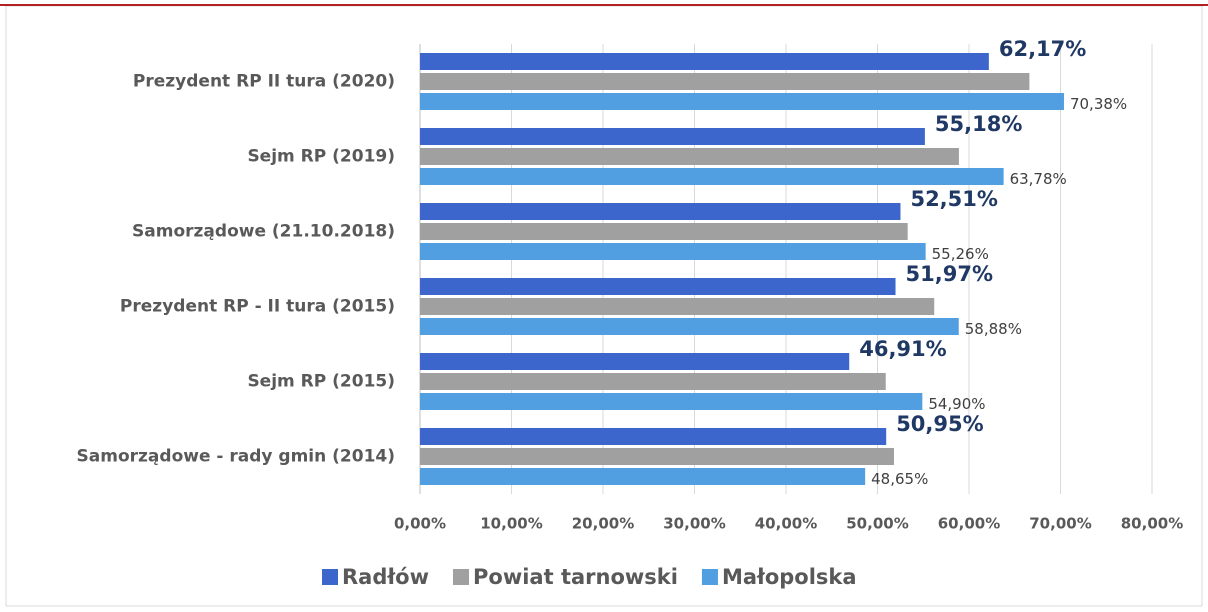 This screenshot has width=1208, height=612. I want to click on data-label: 48,65%, so click(899, 479).